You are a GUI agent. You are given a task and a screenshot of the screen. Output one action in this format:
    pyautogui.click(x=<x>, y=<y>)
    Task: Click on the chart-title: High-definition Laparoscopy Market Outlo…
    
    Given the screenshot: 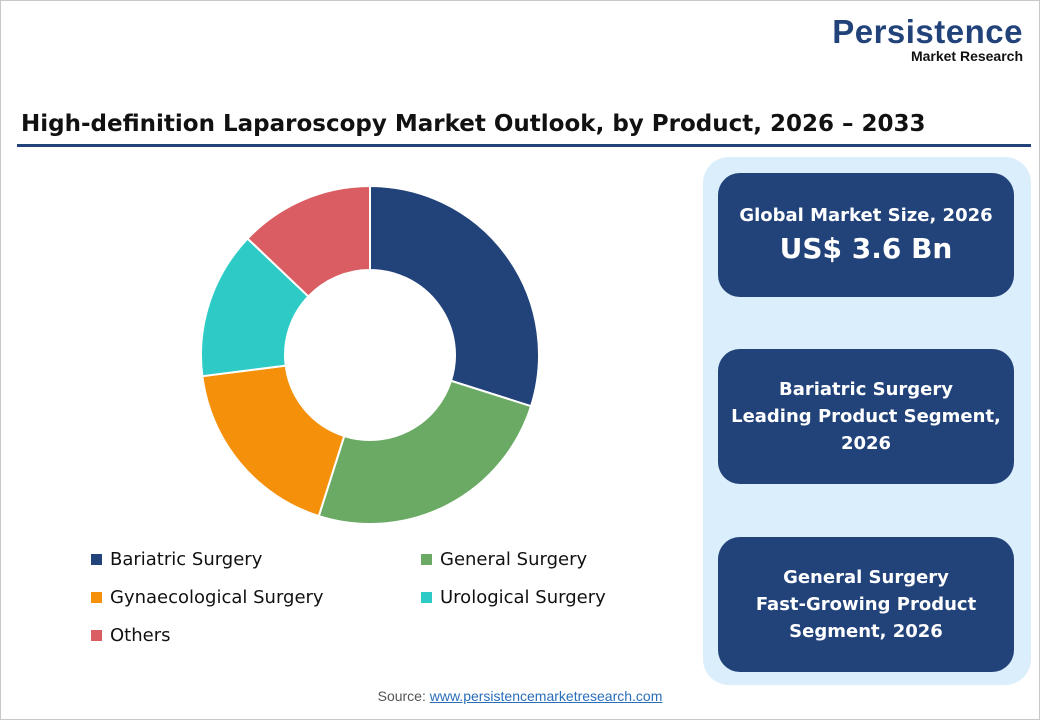 What is the action you would take?
    pyautogui.click(x=473, y=124)
    